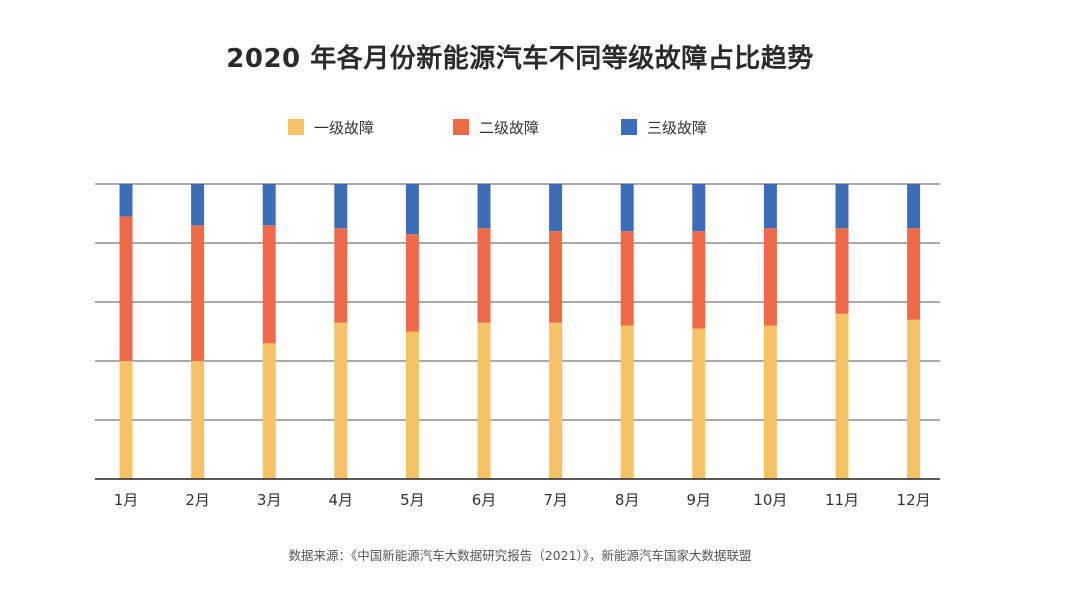 Image resolution: width=1080 pixels, height=599 pixels. What do you see at coordinates (412, 500) in the screenshot?
I see `x-tick-label: 5月` at bounding box center [412, 500].